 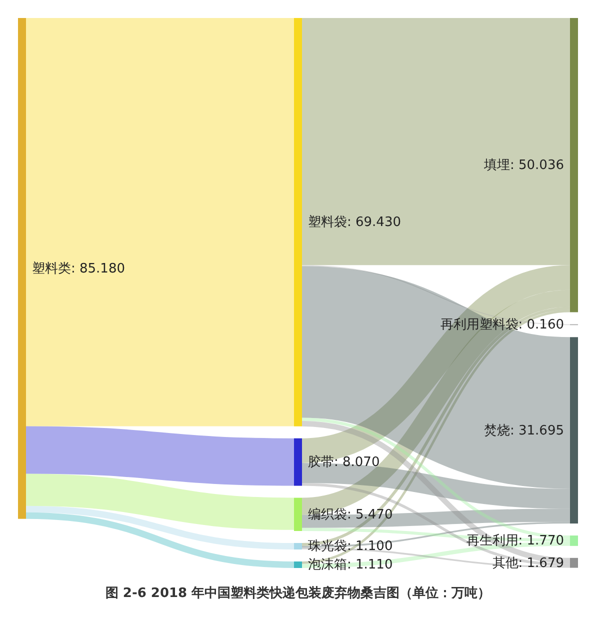 I want to click on data-label: : 5.470, so click(x=370, y=514).